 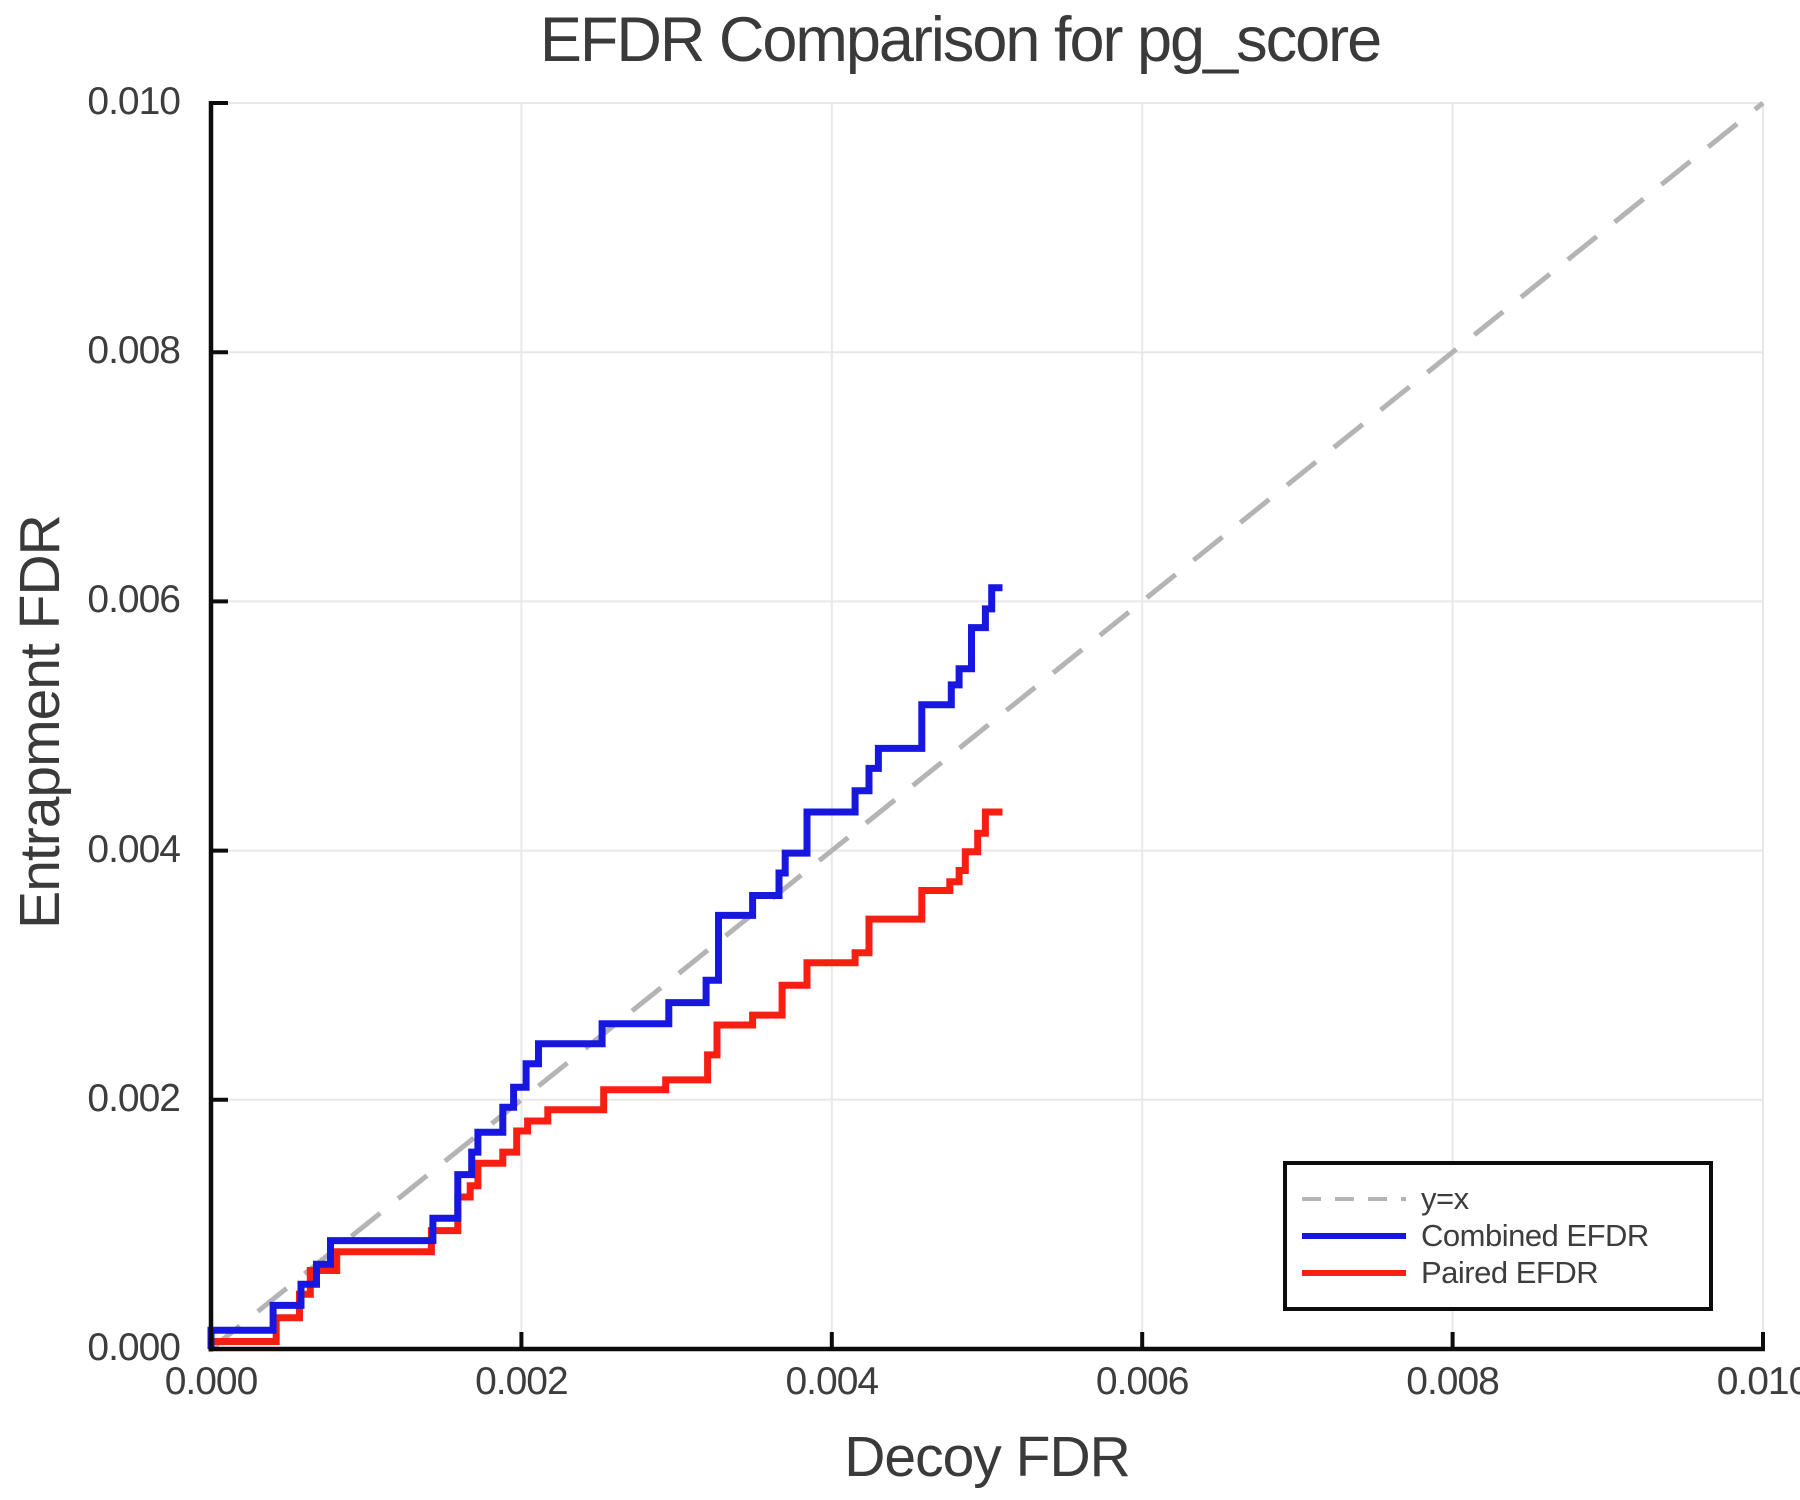 What do you see at coordinates (1142, 1381) in the screenshot?
I see `x-tick-label: 0.006` at bounding box center [1142, 1381].